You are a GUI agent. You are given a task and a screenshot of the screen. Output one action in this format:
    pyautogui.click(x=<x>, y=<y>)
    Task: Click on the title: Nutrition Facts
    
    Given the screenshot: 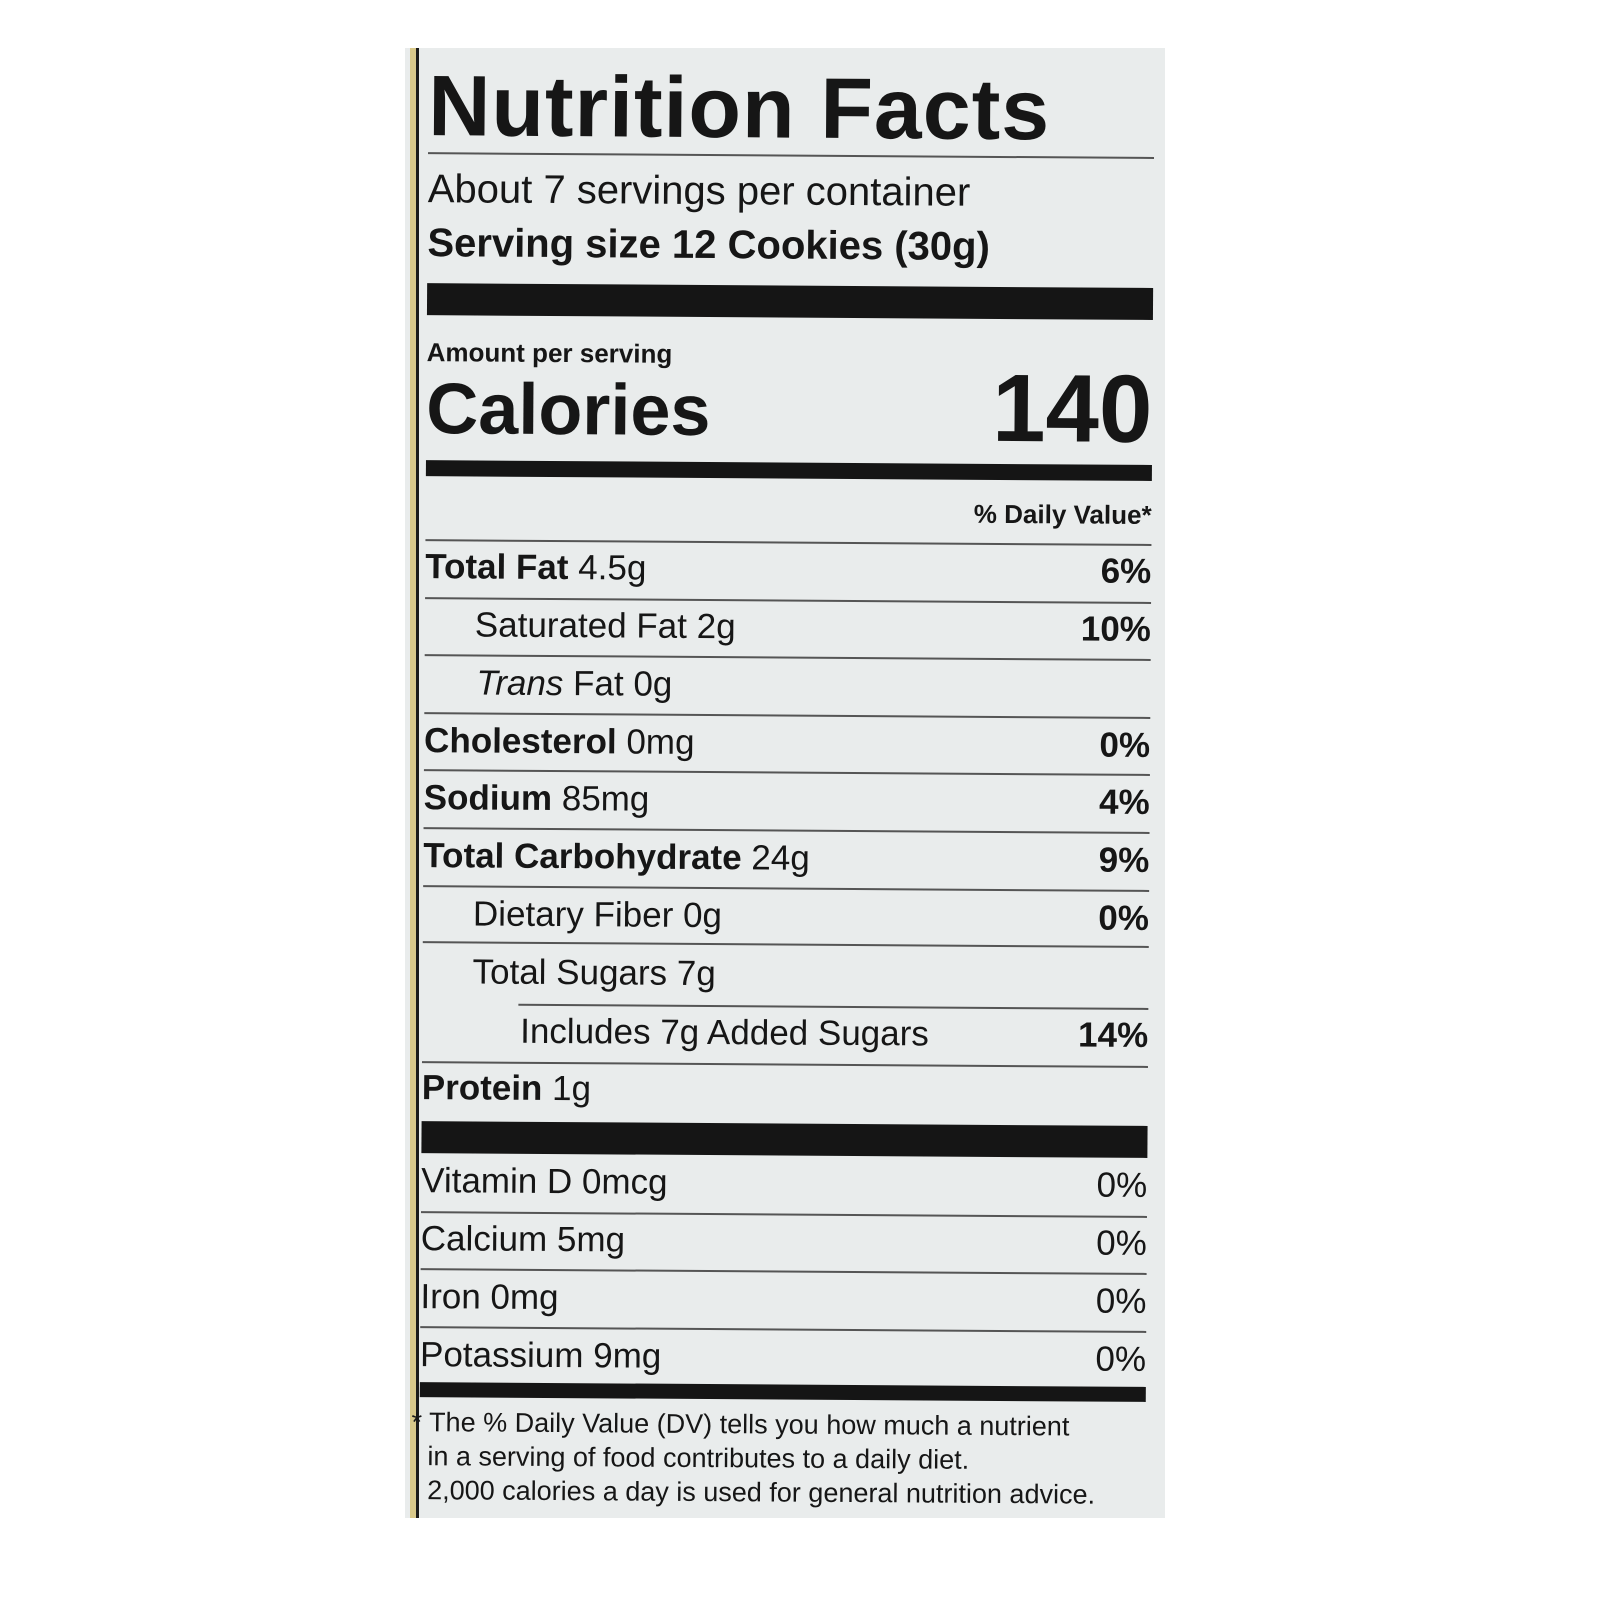 What is the action you would take?
    pyautogui.click(x=739, y=108)
    